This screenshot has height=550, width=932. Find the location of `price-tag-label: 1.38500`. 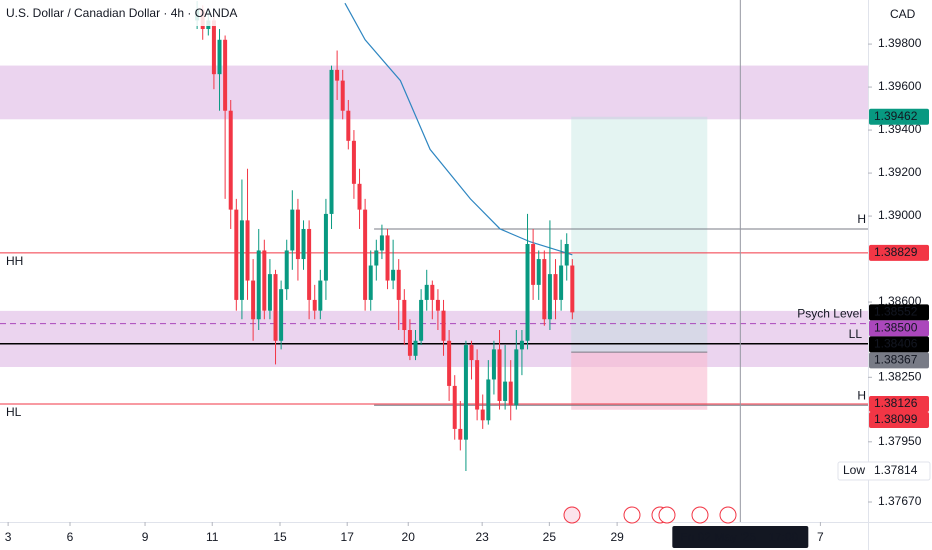

price-tag-label: 1.38500 is located at coordinates (896, 328).